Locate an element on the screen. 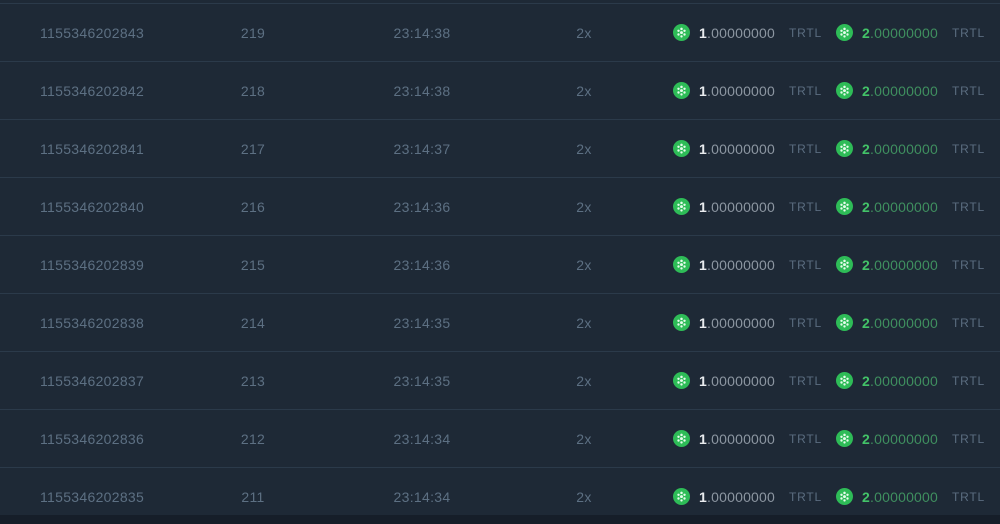  top-spacer is located at coordinates (500, 1).